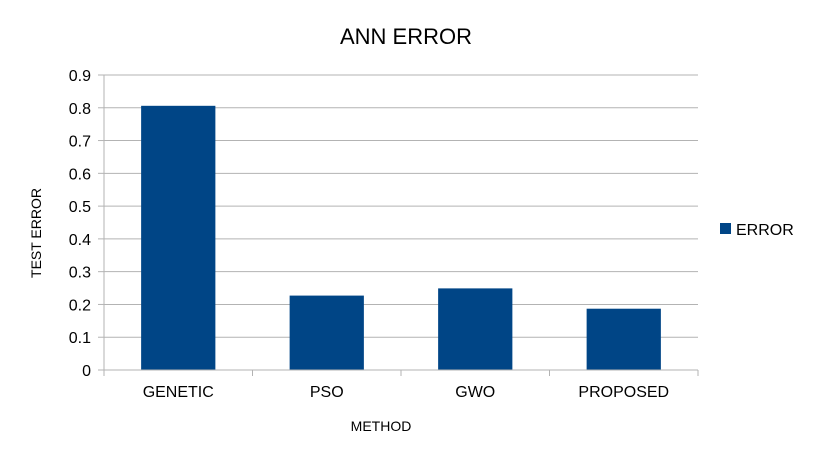 This screenshot has height=466, width=819. What do you see at coordinates (80, 273) in the screenshot?
I see `y-tick-label: 0.3` at bounding box center [80, 273].